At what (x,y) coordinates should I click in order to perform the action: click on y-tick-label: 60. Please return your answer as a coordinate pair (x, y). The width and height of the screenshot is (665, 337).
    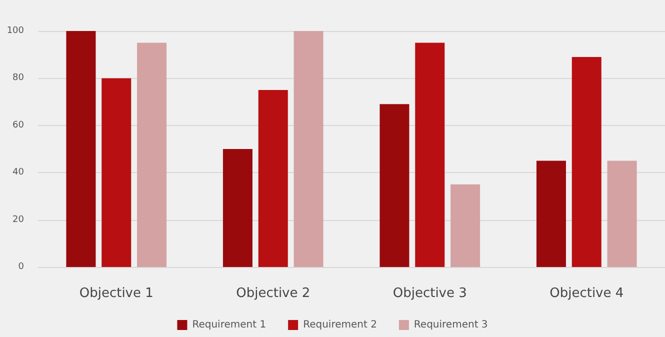
    Looking at the image, I should click on (18, 125).